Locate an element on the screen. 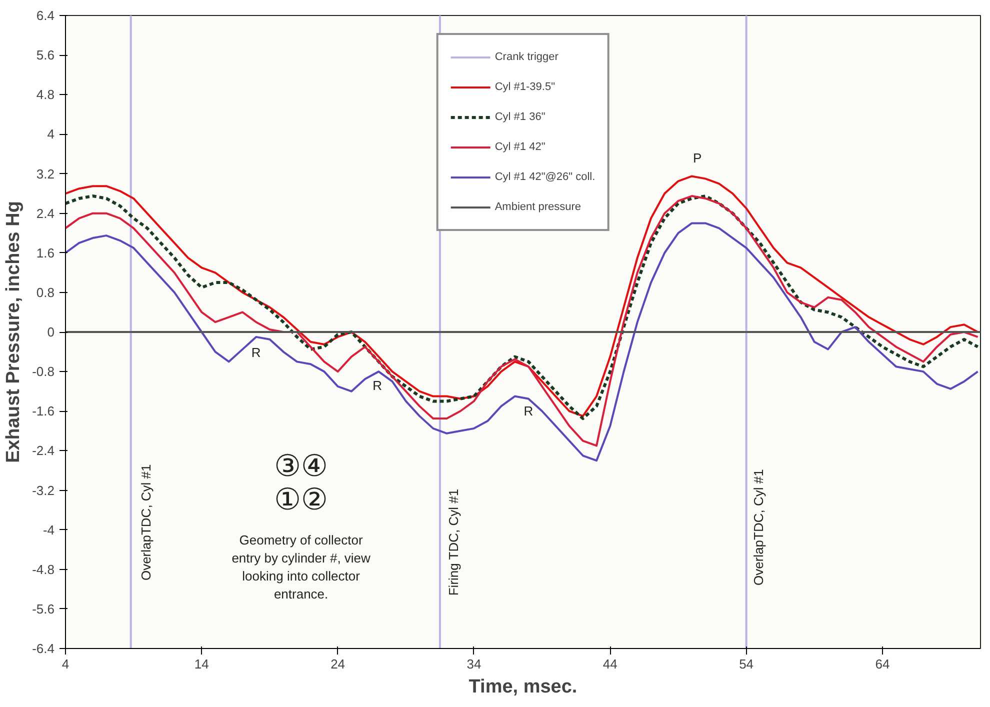 Image resolution: width=990 pixels, height=707 pixels. legend-label: Ambient pressure is located at coordinates (538, 207).